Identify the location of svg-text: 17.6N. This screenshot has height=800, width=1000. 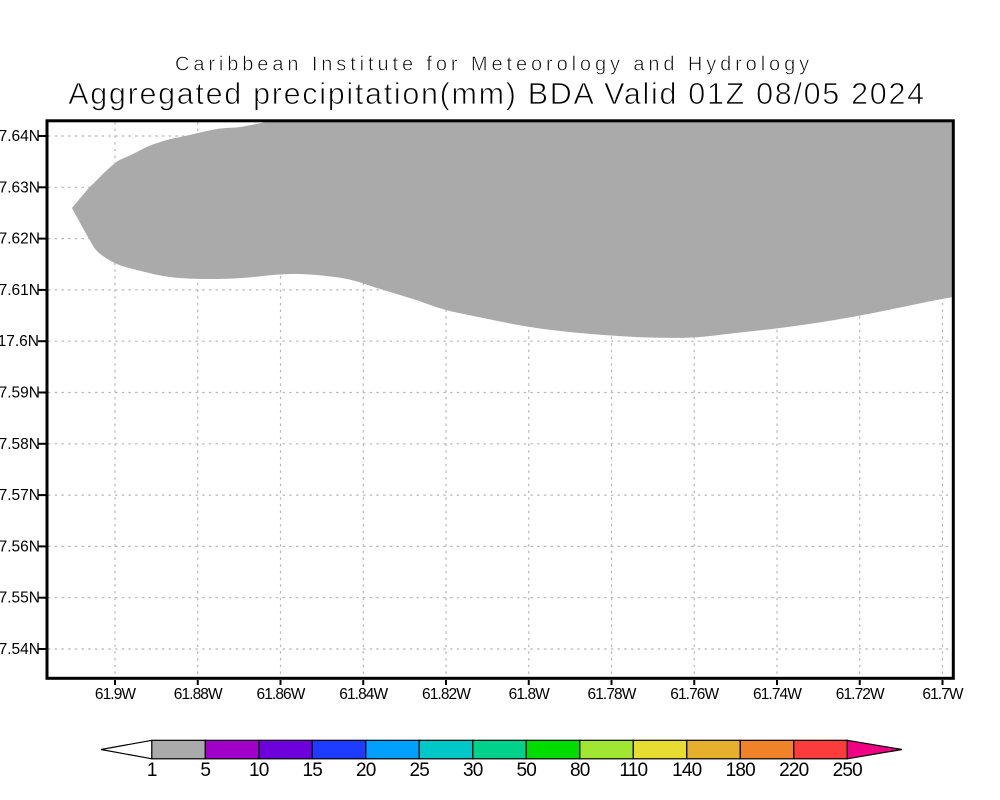
(19, 341).